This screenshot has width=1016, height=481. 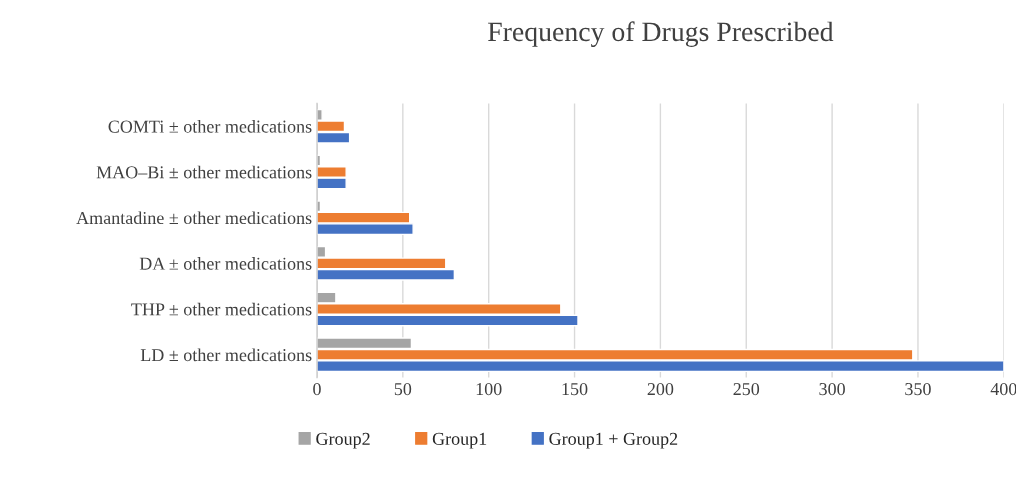 I want to click on x-tick-label: 50, so click(x=403, y=389).